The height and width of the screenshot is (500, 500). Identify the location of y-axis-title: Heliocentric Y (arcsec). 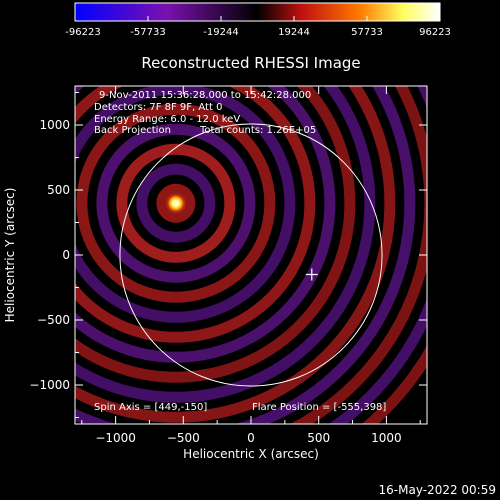
(10, 255).